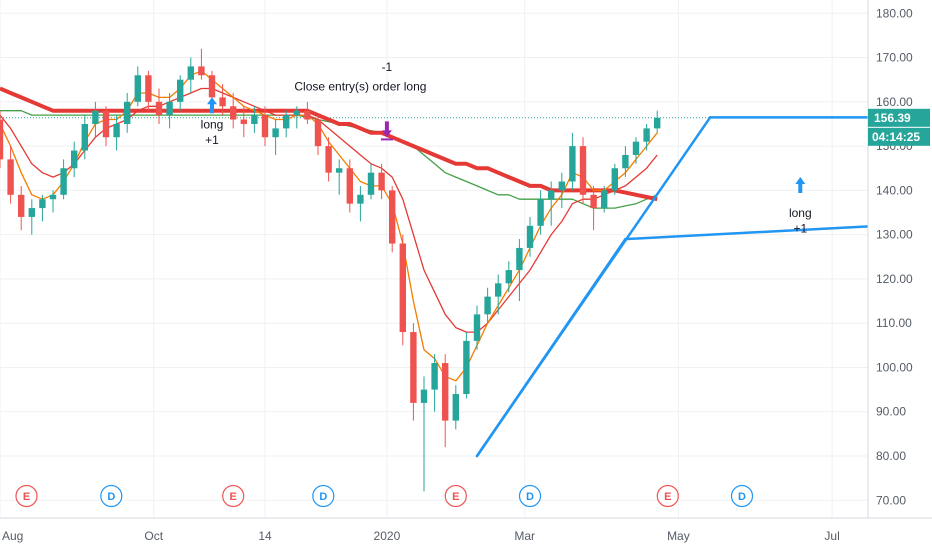 The height and width of the screenshot is (550, 932). I want to click on time-axis: AugOct142020MarMayJulSepNov, so click(466, 533).